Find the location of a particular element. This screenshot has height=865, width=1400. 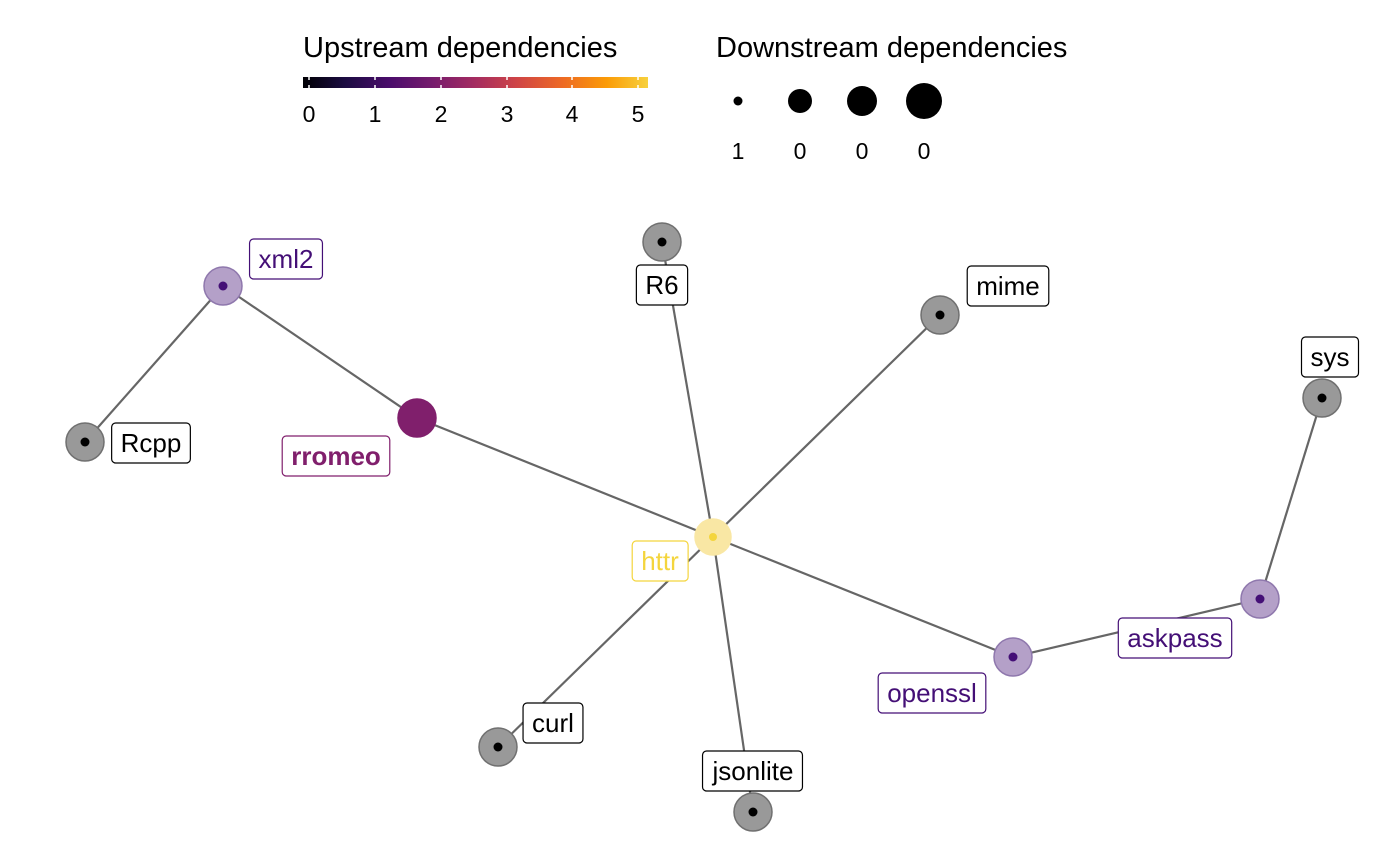

node-label-openssl: openssl is located at coordinates (932, 693).